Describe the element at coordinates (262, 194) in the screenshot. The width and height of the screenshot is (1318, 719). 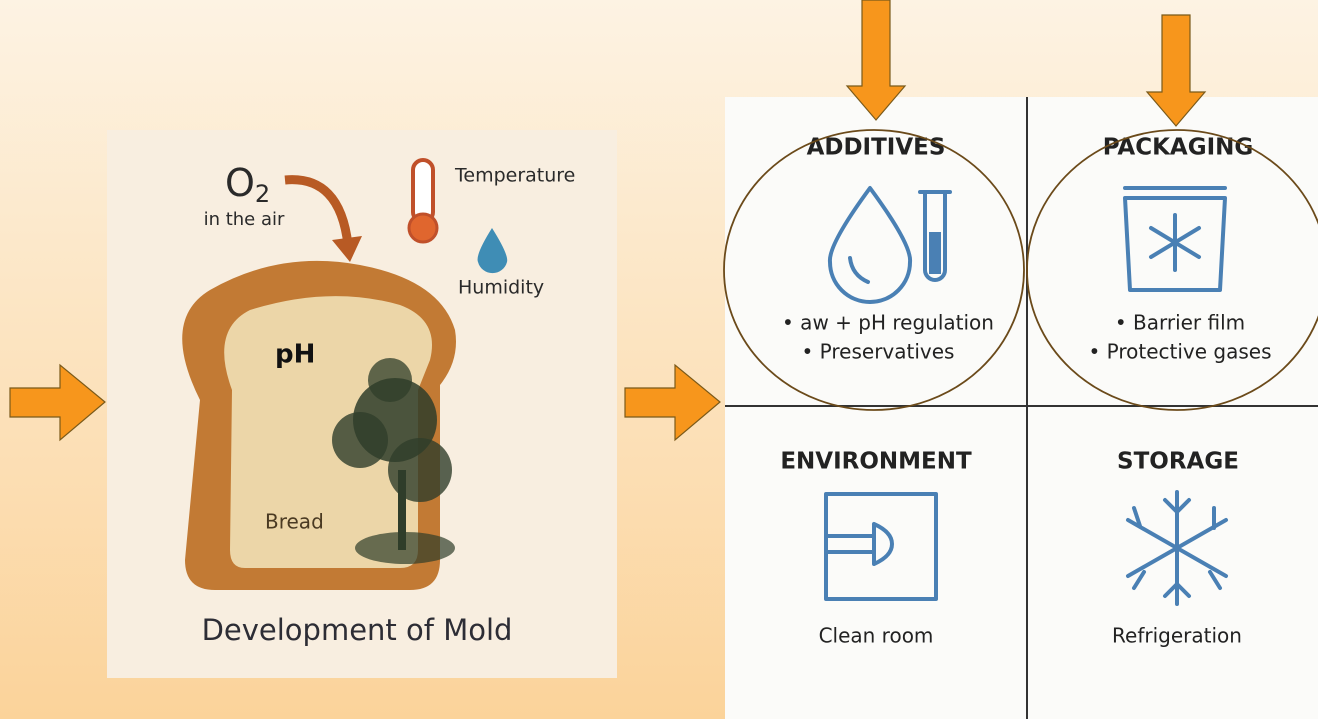
I see `oxygen-sub: 2` at that location.